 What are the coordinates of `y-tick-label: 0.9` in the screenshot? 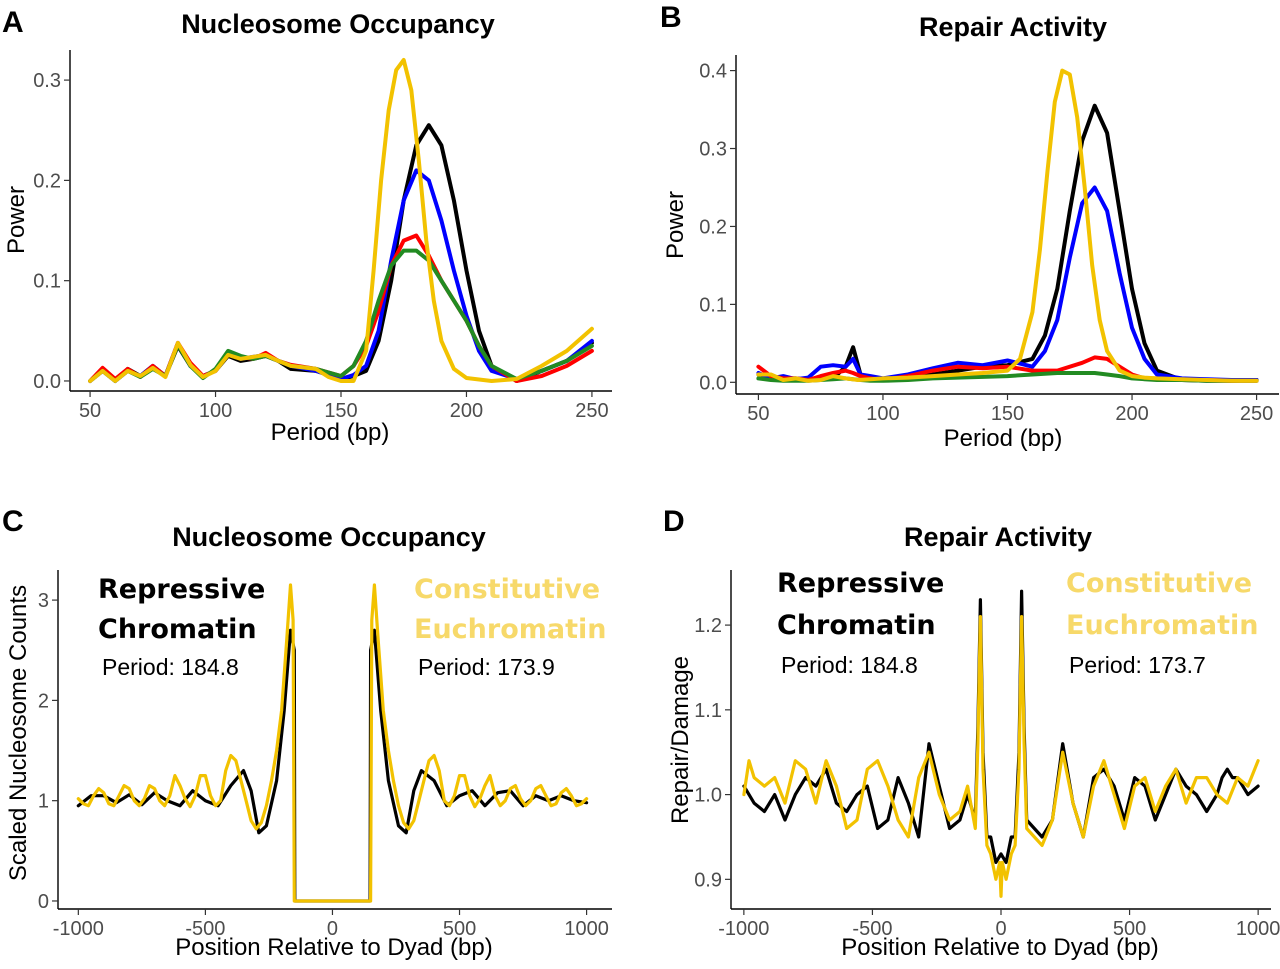 It's located at (708, 880).